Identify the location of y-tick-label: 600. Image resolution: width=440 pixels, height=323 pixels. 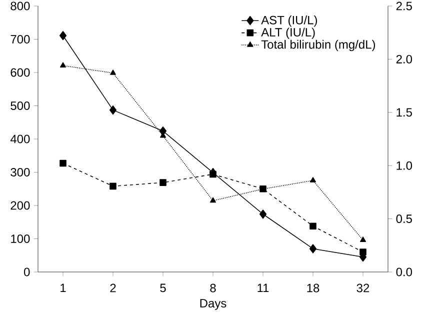
(20, 72).